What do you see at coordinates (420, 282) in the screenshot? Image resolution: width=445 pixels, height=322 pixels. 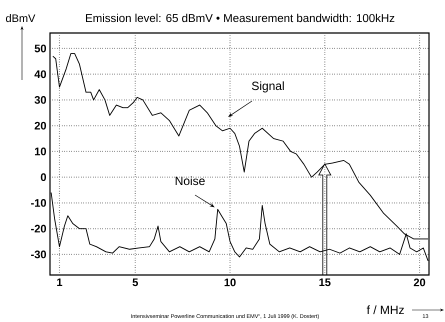 I see `x-tick-label: 20` at bounding box center [420, 282].